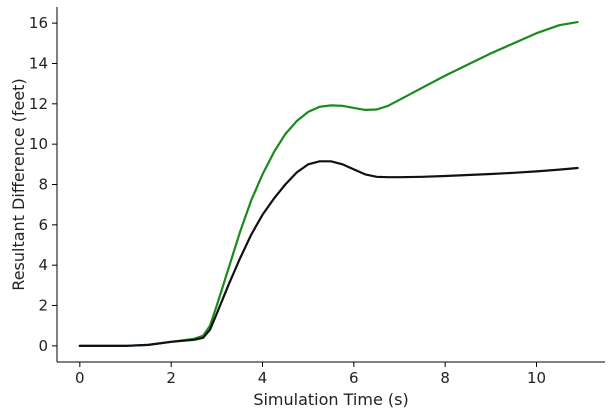  What do you see at coordinates (38, 104) in the screenshot?
I see `y-tick-label: 12` at bounding box center [38, 104].